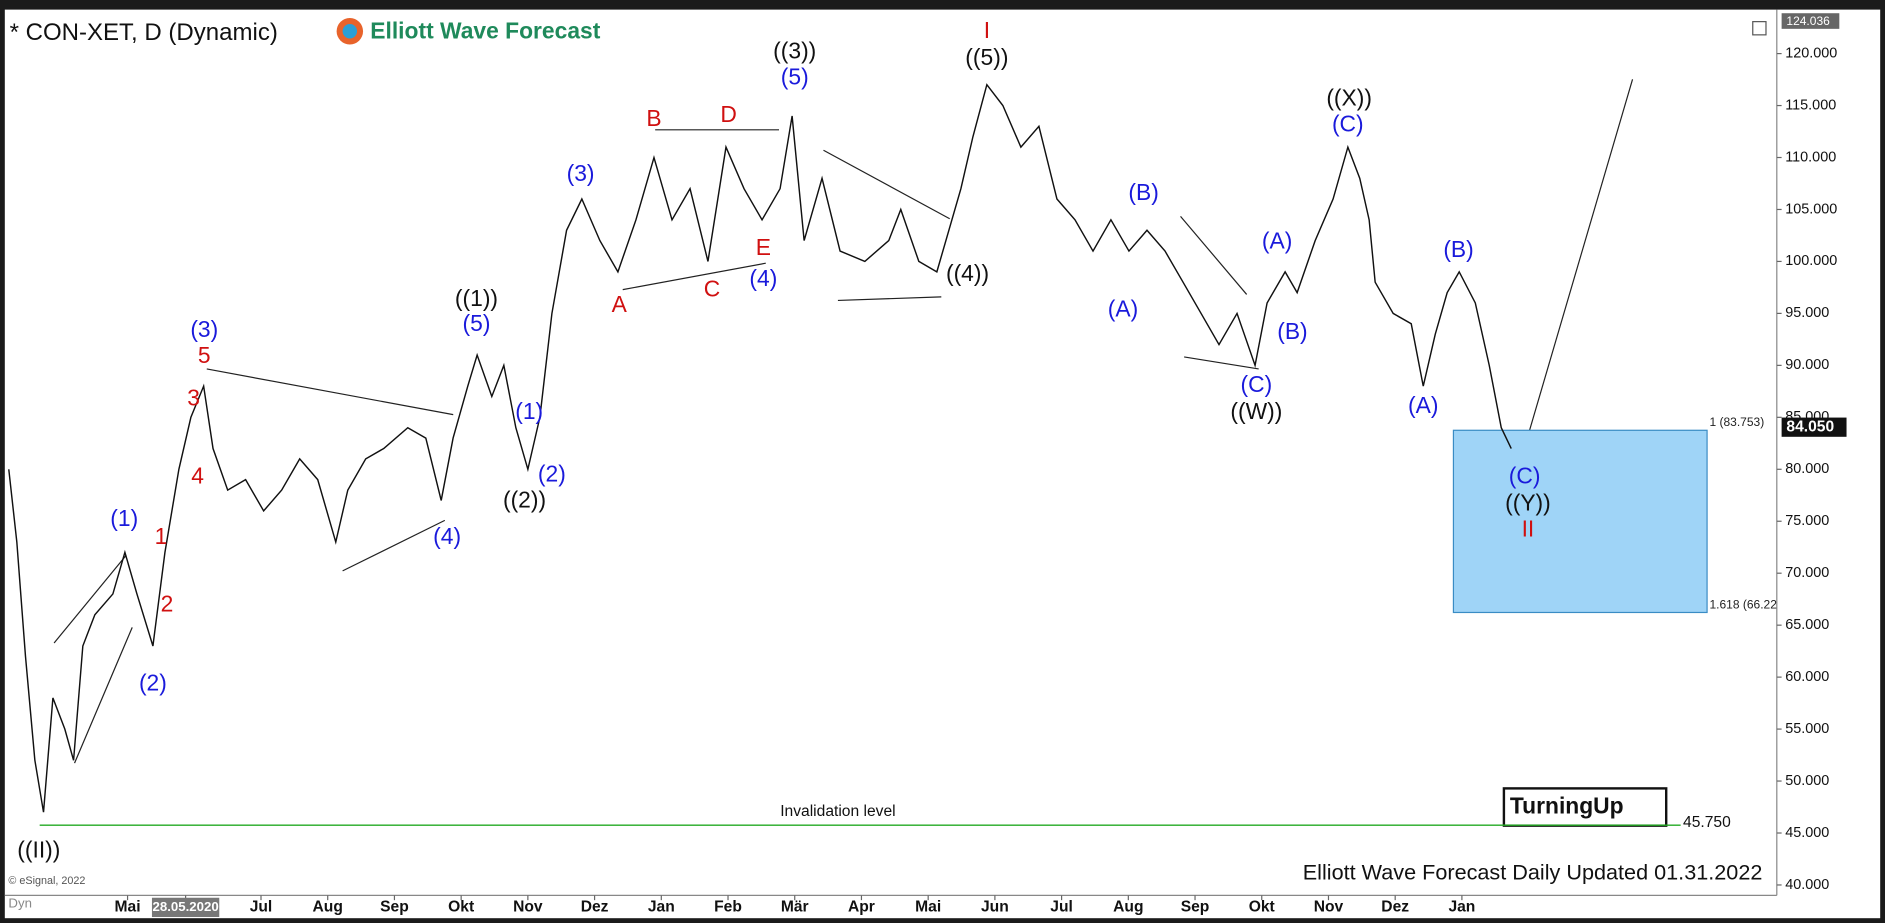  I want to click on wave-label: 1, so click(161, 536).